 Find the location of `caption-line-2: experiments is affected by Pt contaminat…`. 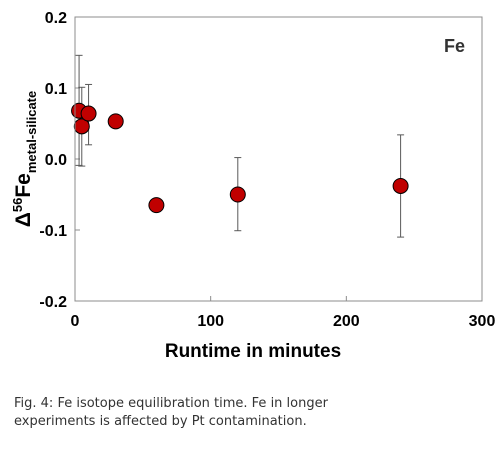

caption-line-2: experiments is affected by Pt contaminat… is located at coordinates (160, 421).